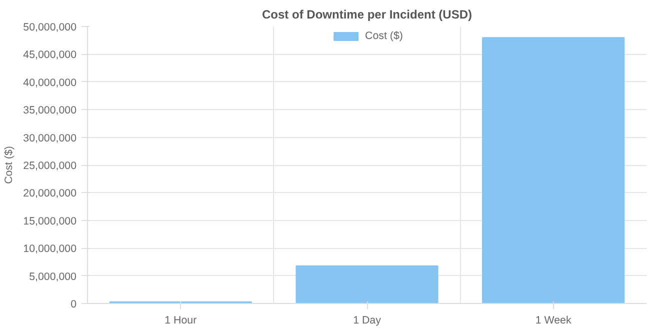 This screenshot has height=329, width=658. Describe the element at coordinates (367, 320) in the screenshot. I see `x-tick-label: 1 Day` at that location.